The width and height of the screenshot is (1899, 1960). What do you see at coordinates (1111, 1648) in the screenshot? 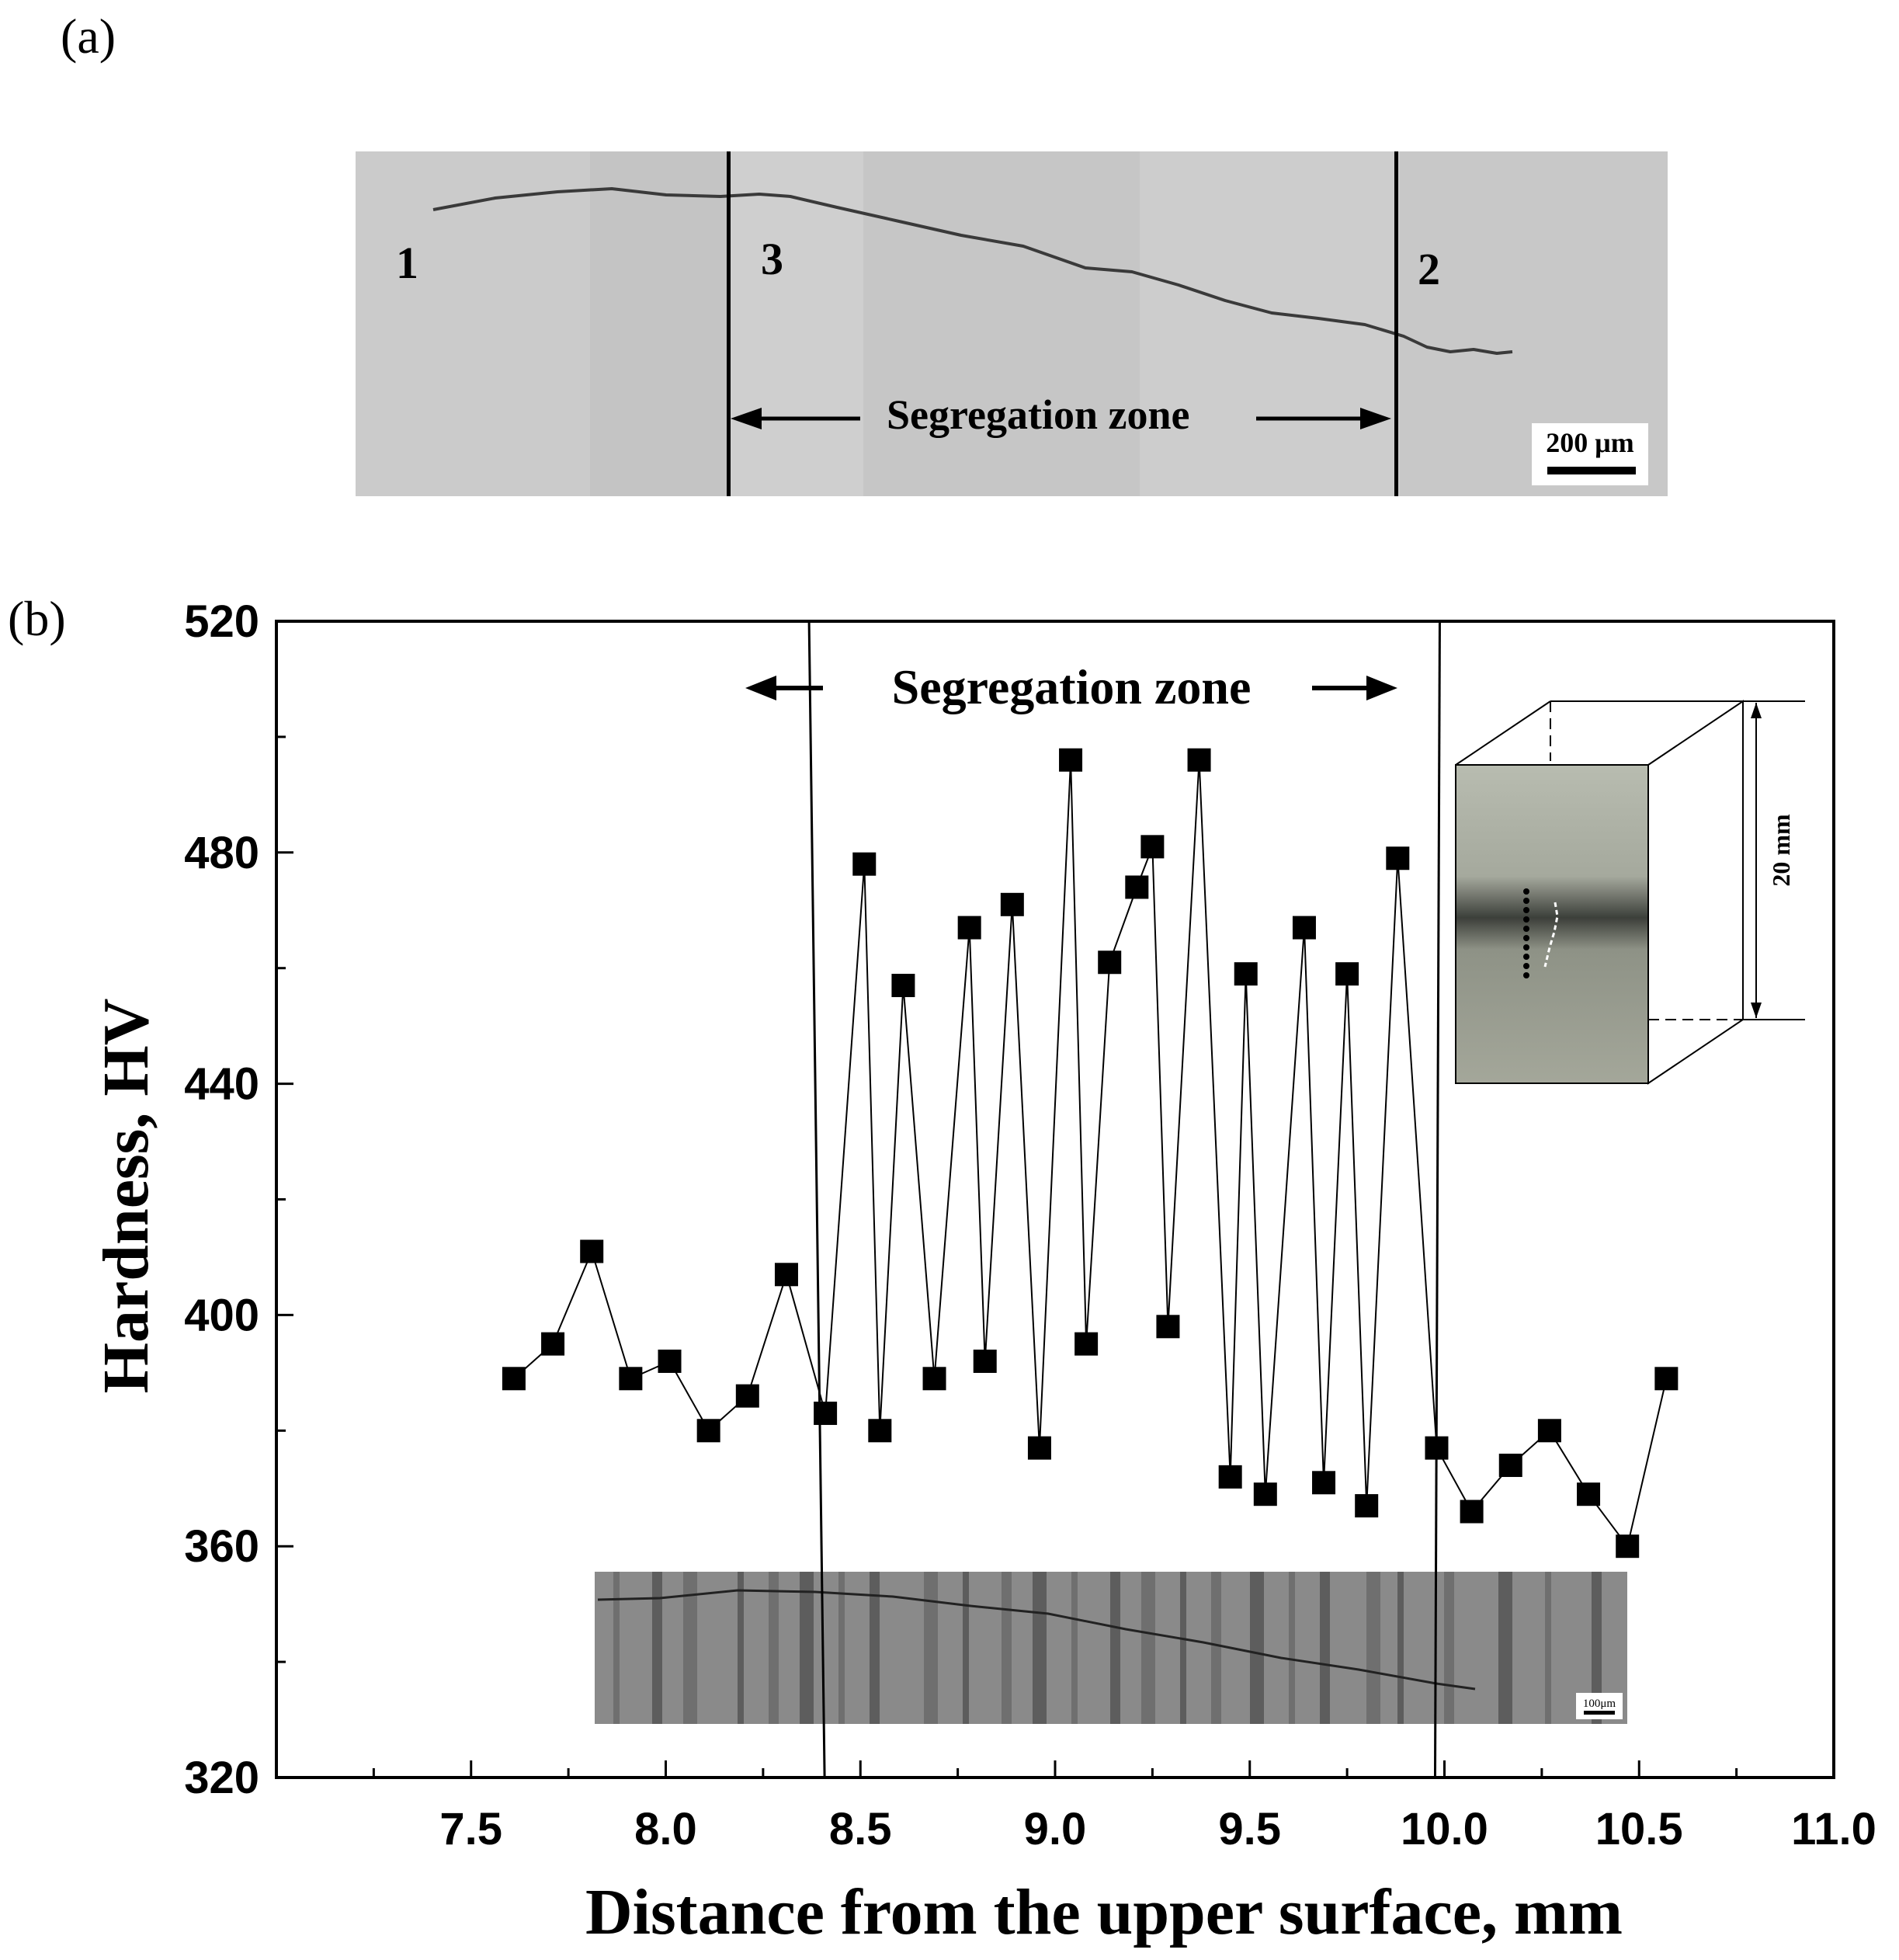
I see `inset-micrograph: 100μm` at bounding box center [1111, 1648].